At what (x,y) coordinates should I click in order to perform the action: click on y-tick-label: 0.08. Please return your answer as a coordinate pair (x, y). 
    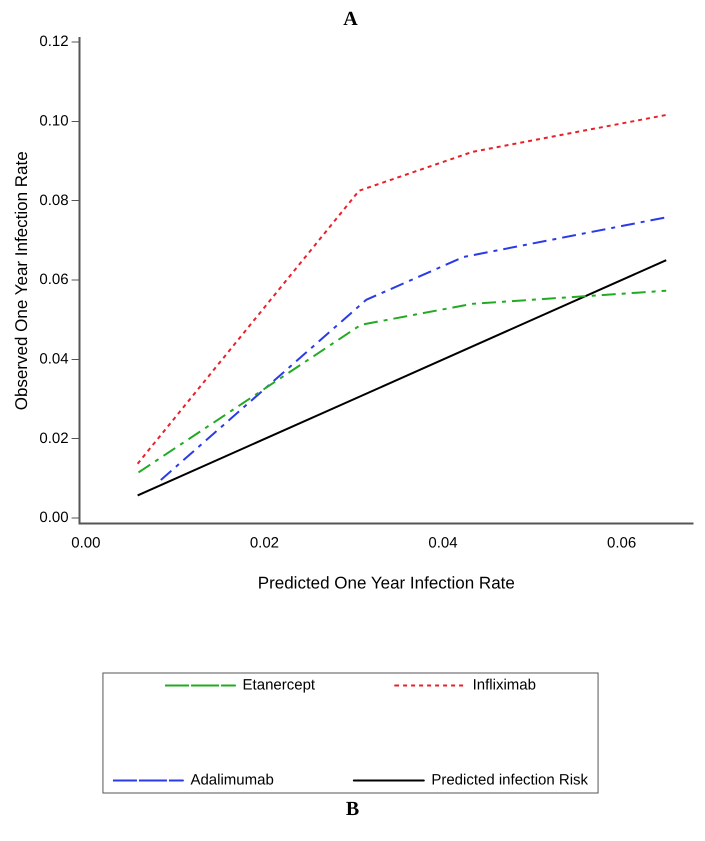
    Looking at the image, I should click on (54, 200).